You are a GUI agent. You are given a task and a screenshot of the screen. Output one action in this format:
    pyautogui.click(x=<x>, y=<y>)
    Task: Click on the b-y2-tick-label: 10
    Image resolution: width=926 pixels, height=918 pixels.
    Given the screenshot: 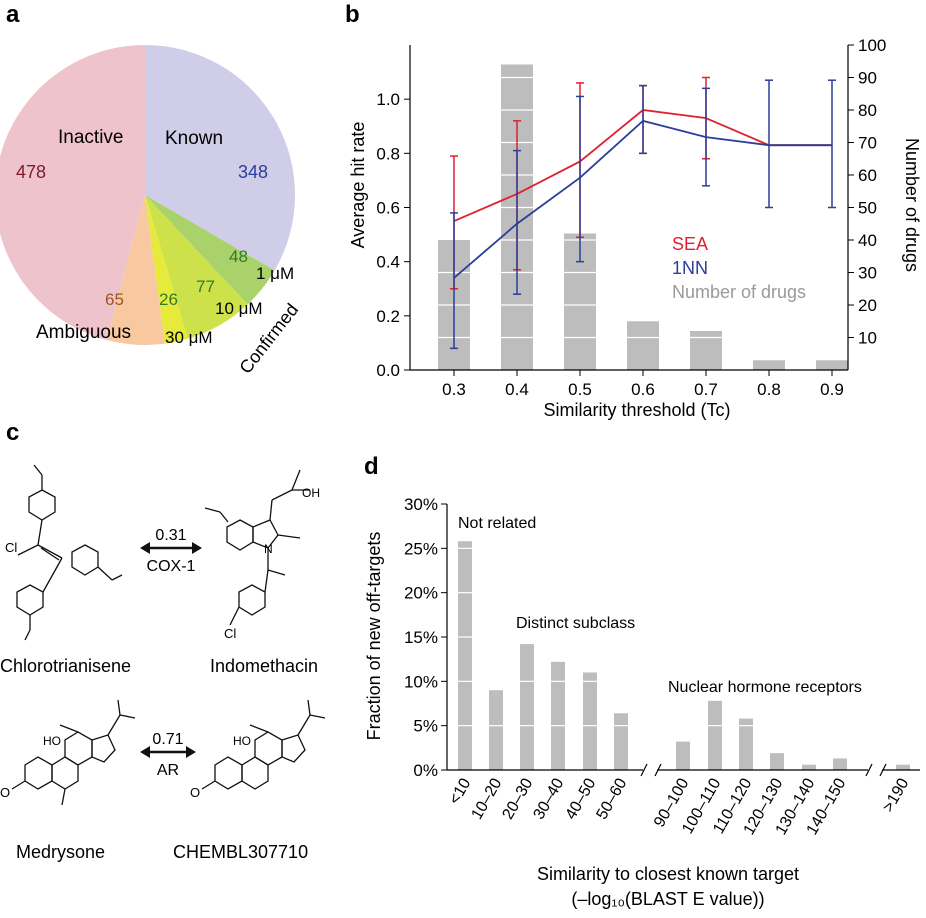 What is the action you would take?
    pyautogui.click(x=867, y=338)
    